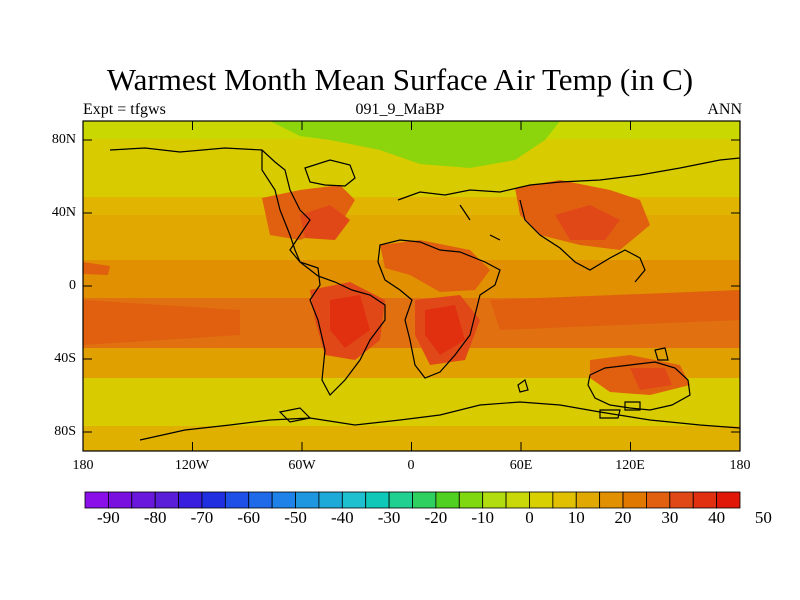 The width and height of the screenshot is (800, 600). I want to click on pacific-warm-tongue, so click(161, 322).